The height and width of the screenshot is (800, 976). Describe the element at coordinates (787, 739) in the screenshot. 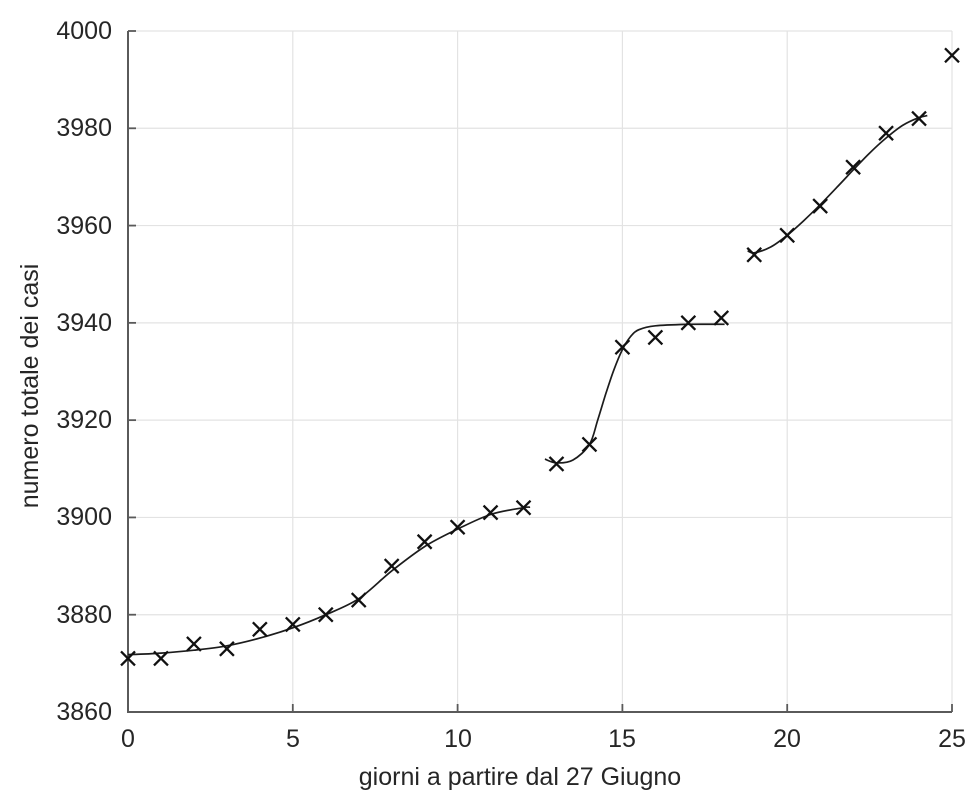

I see `x-tick-label: 20` at that location.